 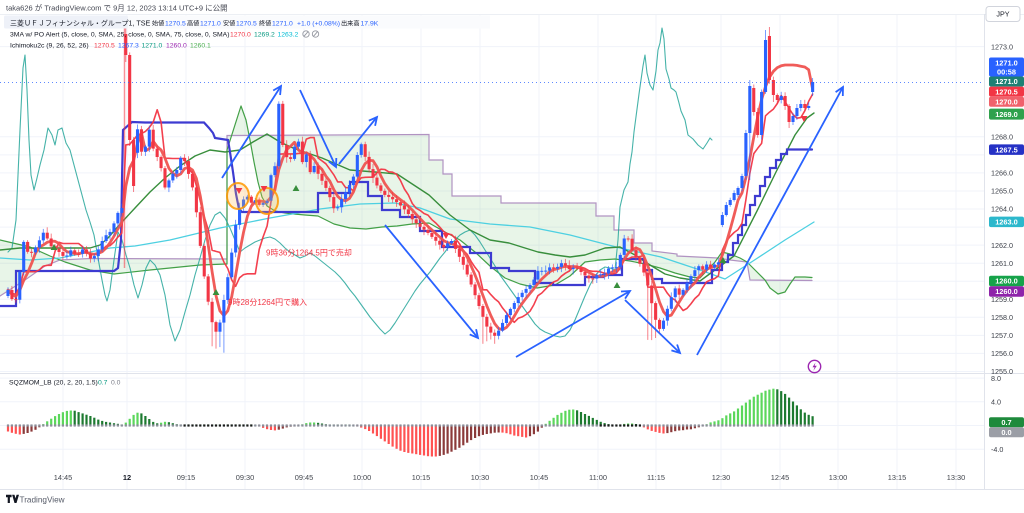 What do you see at coordinates (897, 477) in the screenshot?
I see `svg-text: 13:15` at bounding box center [897, 477].